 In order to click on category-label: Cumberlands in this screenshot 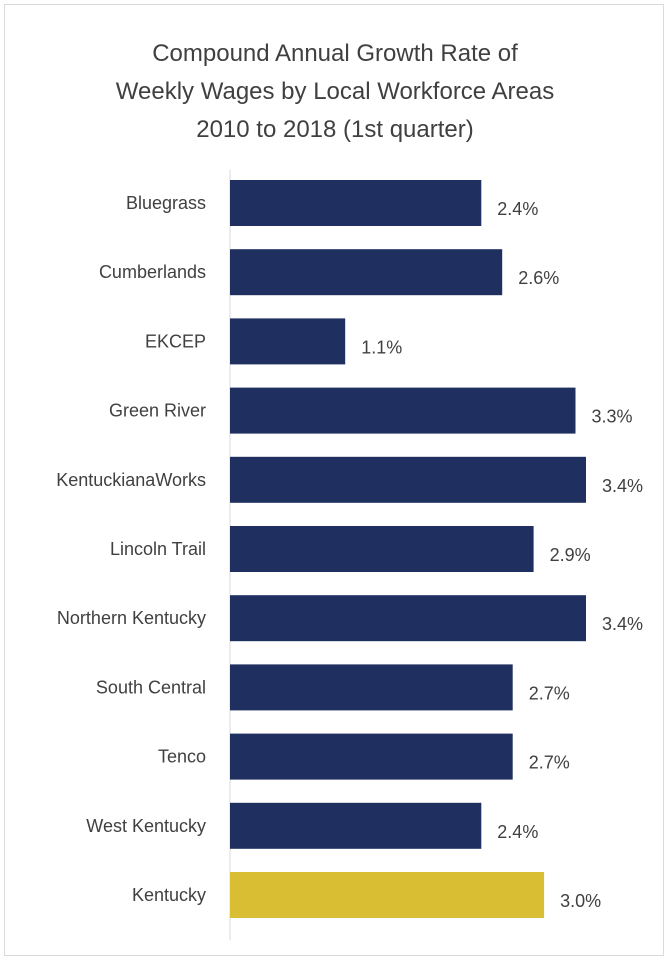, I will do `click(152, 272)`.